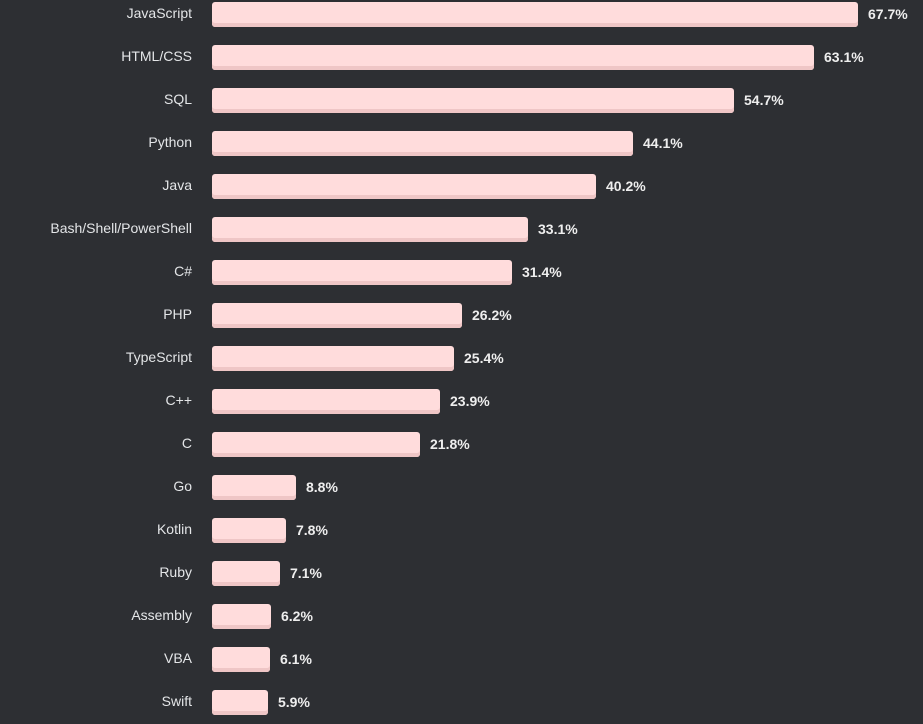 The image size is (923, 724). I want to click on category-label: C#, so click(183, 271).